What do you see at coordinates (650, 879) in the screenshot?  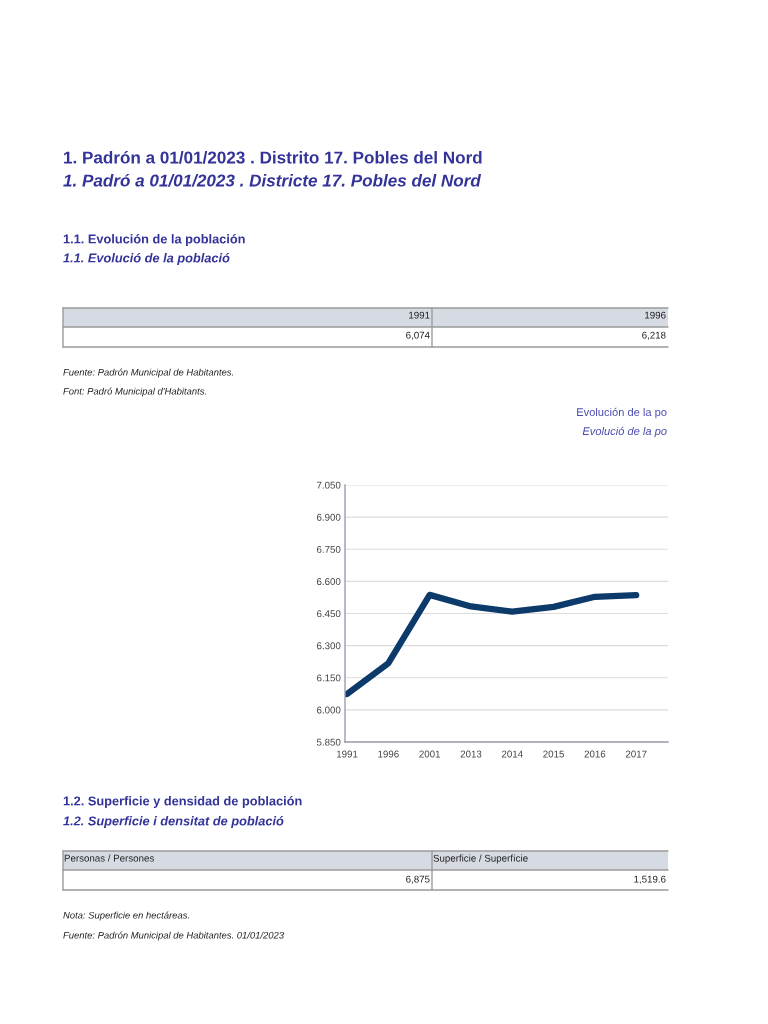 I see `text: 1,519.6` at bounding box center [650, 879].